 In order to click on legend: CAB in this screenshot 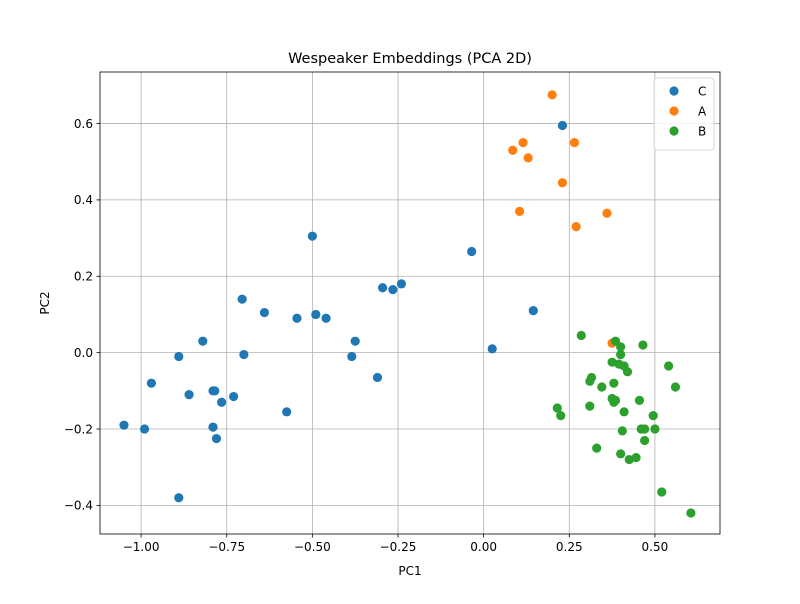, I will do `click(684, 114)`.